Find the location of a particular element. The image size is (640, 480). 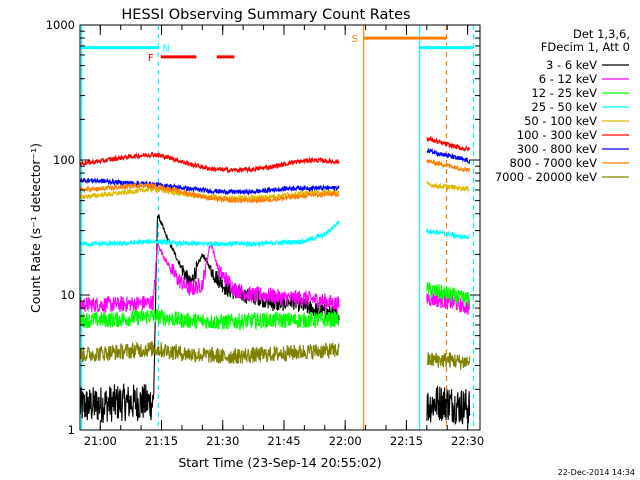

series-7000-20000-kev is located at coordinates (275, 355).